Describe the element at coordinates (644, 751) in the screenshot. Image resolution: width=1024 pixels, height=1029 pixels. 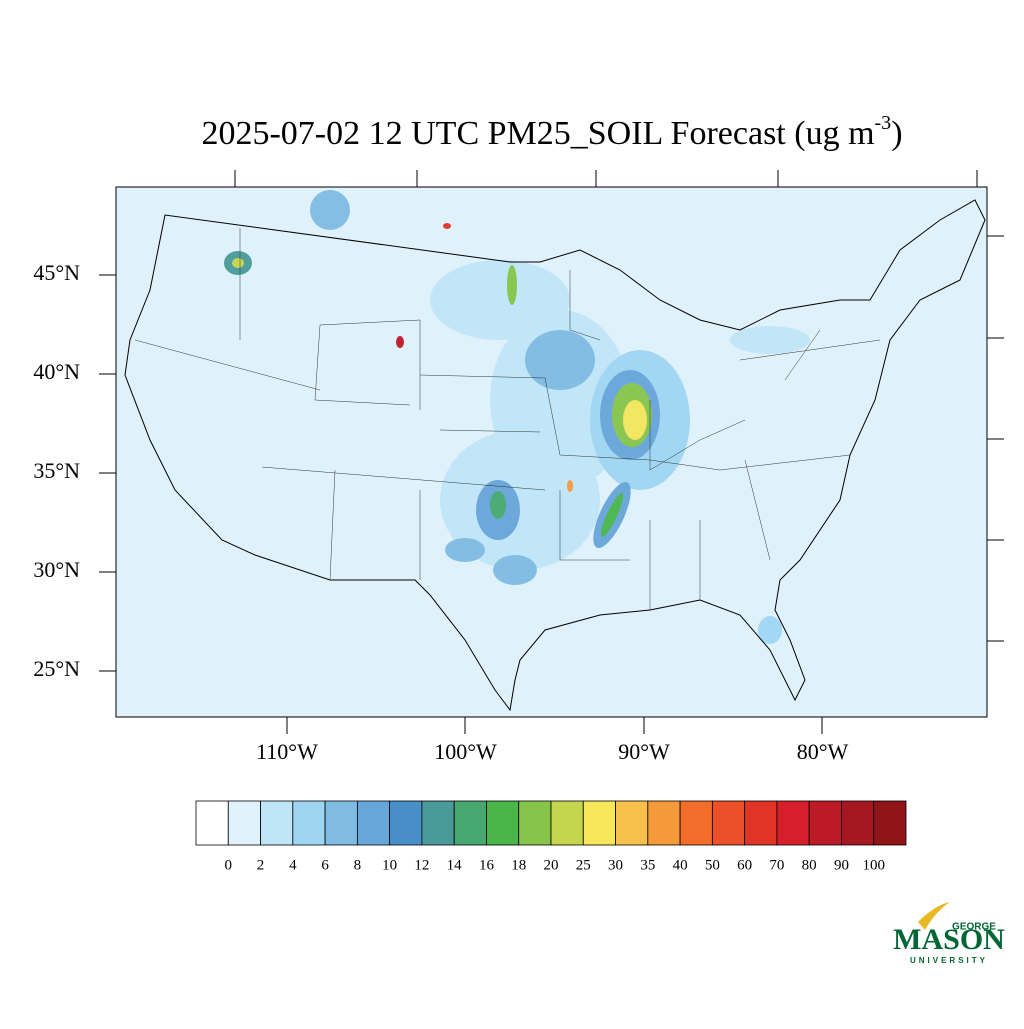
I see `lon-label: 90°W` at that location.